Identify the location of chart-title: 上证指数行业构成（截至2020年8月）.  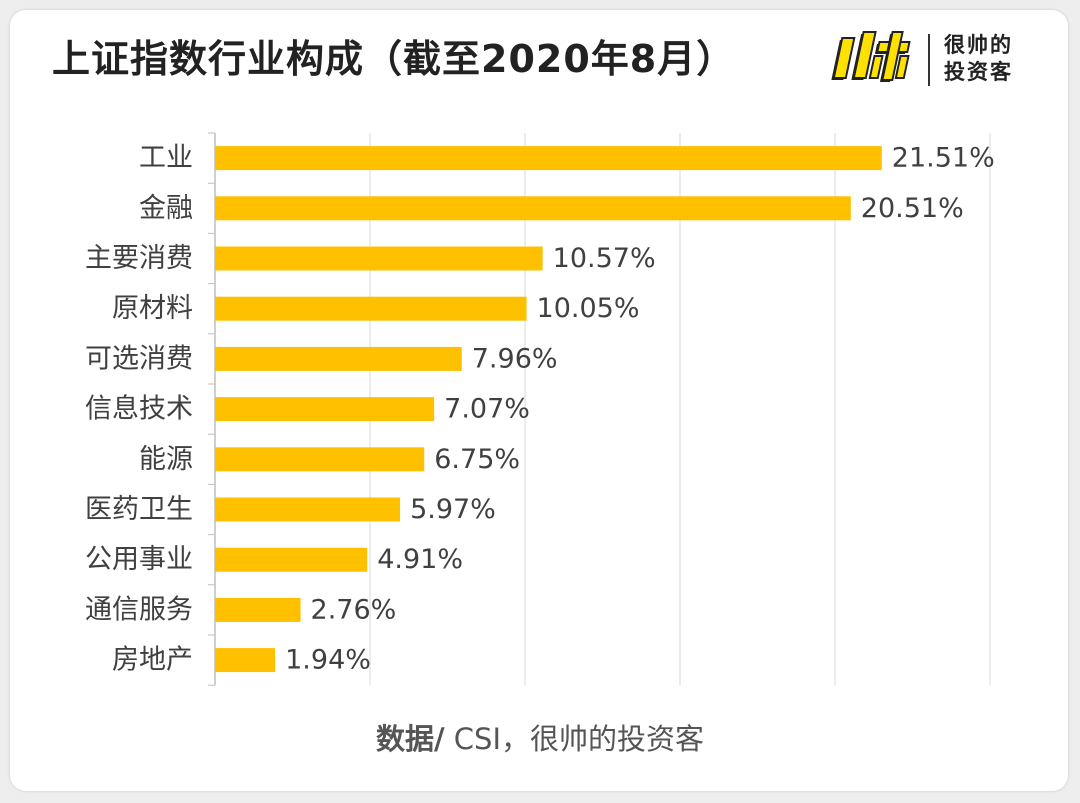
(394, 59).